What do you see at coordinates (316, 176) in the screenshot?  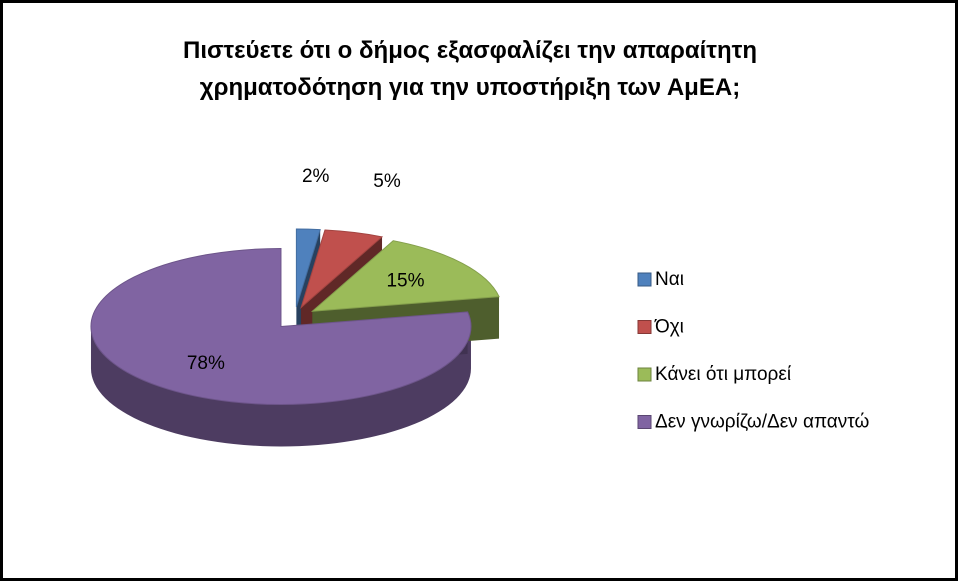 I see `data-label: 2%` at bounding box center [316, 176].